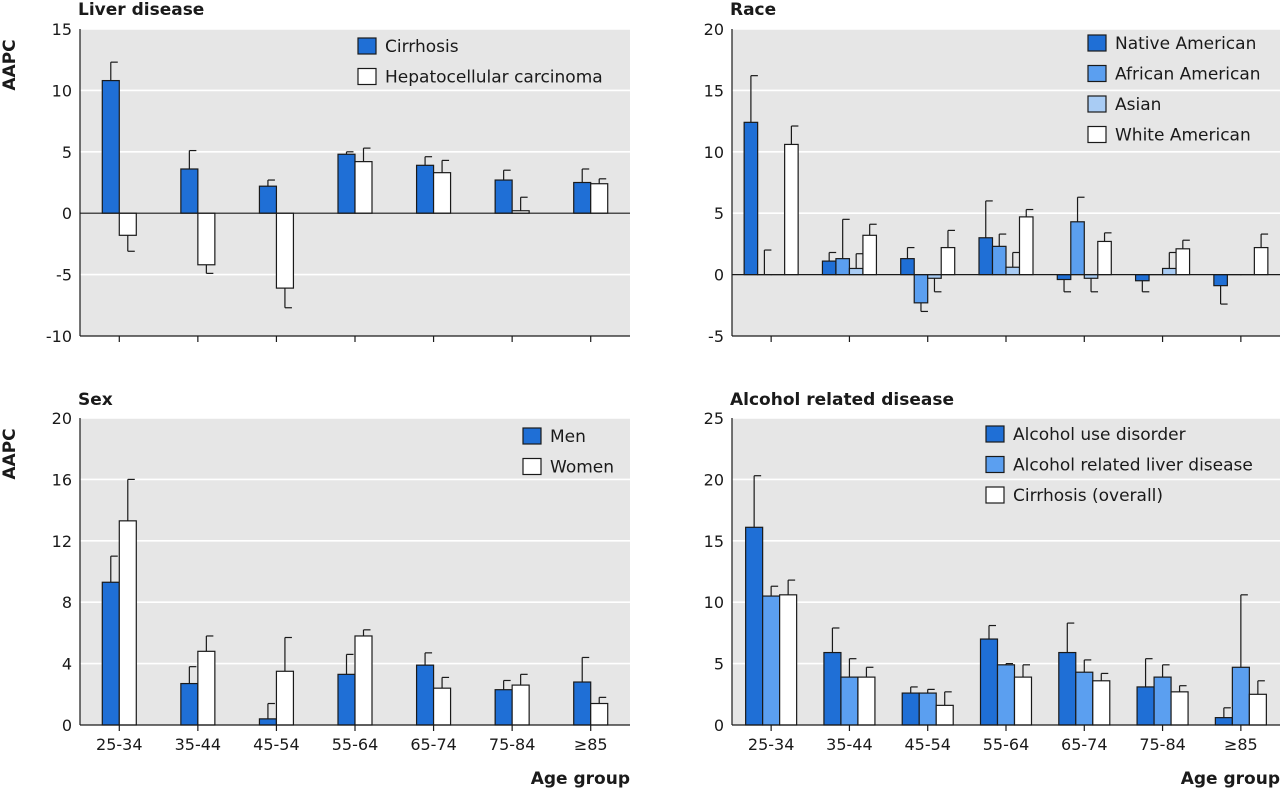 The width and height of the screenshot is (1280, 789). Describe the element at coordinates (1099, 435) in the screenshot. I see `legend-label: Alcohol use disorder` at that location.